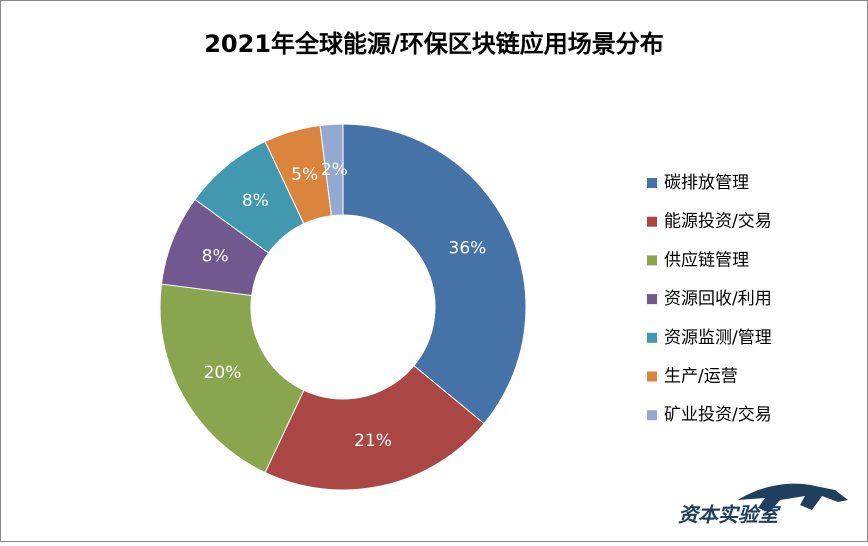  I want to click on legend-label: 碳排放管理, so click(706, 183).